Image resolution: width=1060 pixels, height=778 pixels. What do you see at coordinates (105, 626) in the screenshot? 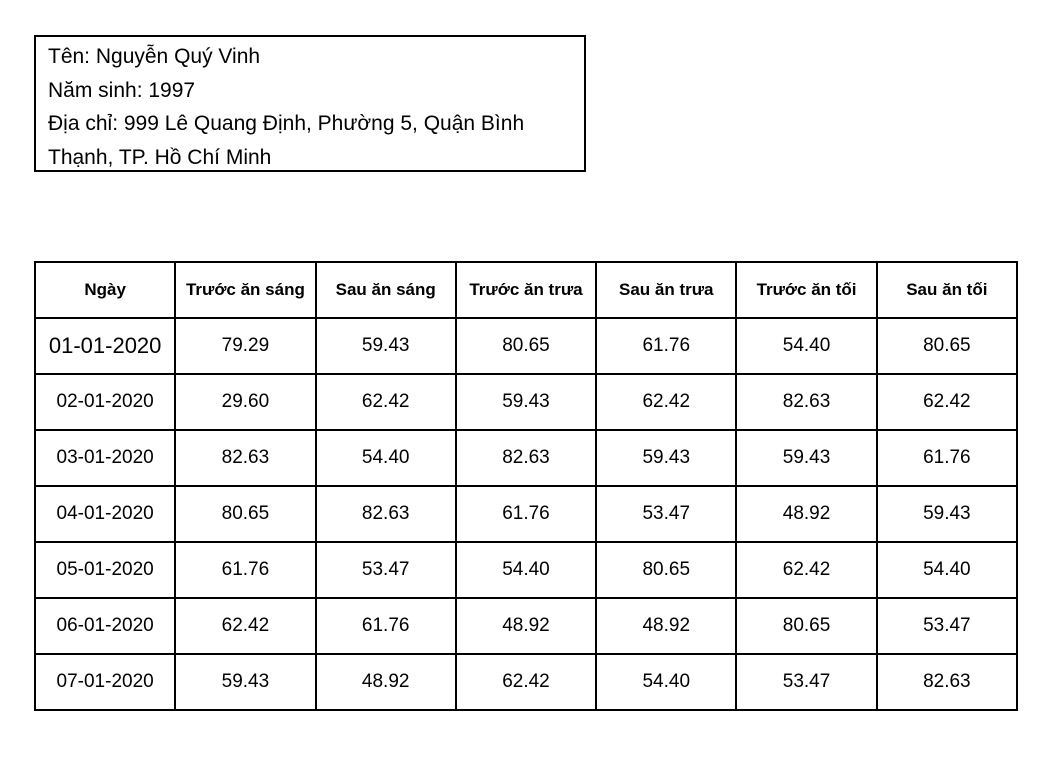
I see `table-cell-date: 06-01-2020` at bounding box center [105, 626].